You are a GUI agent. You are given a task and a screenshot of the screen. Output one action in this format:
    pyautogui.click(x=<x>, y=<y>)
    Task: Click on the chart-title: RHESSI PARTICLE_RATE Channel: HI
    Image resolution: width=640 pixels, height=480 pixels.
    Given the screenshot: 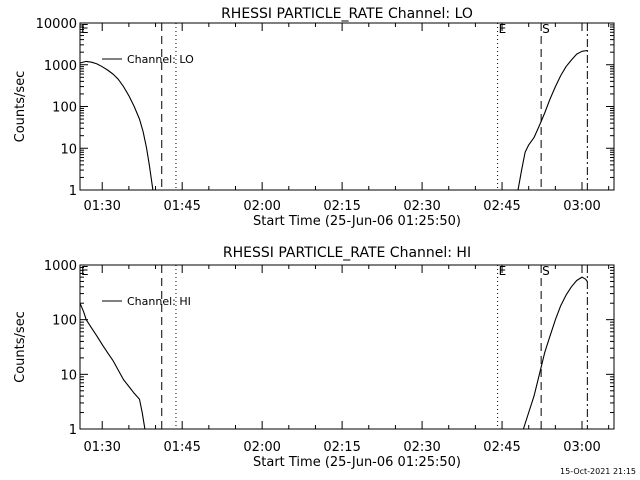 What is the action you would take?
    pyautogui.click(x=347, y=253)
    